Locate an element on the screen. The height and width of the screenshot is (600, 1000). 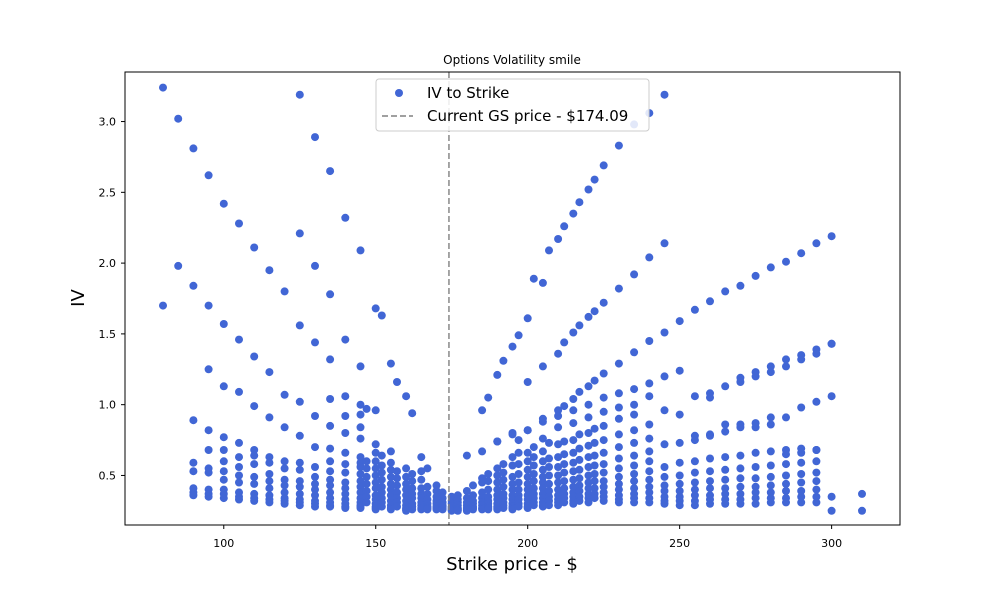
y-tick-label: 2.5 is located at coordinates (108, 192).